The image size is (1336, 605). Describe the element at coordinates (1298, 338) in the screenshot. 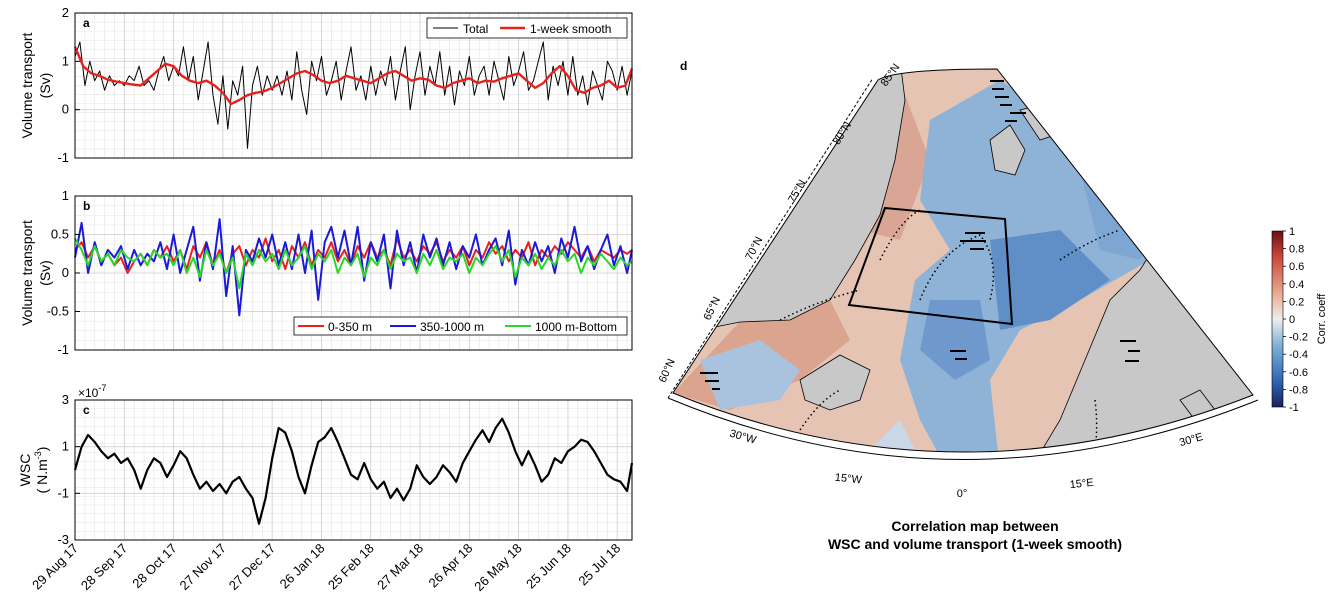

I see `colorbar-tick: -0.2` at that location.